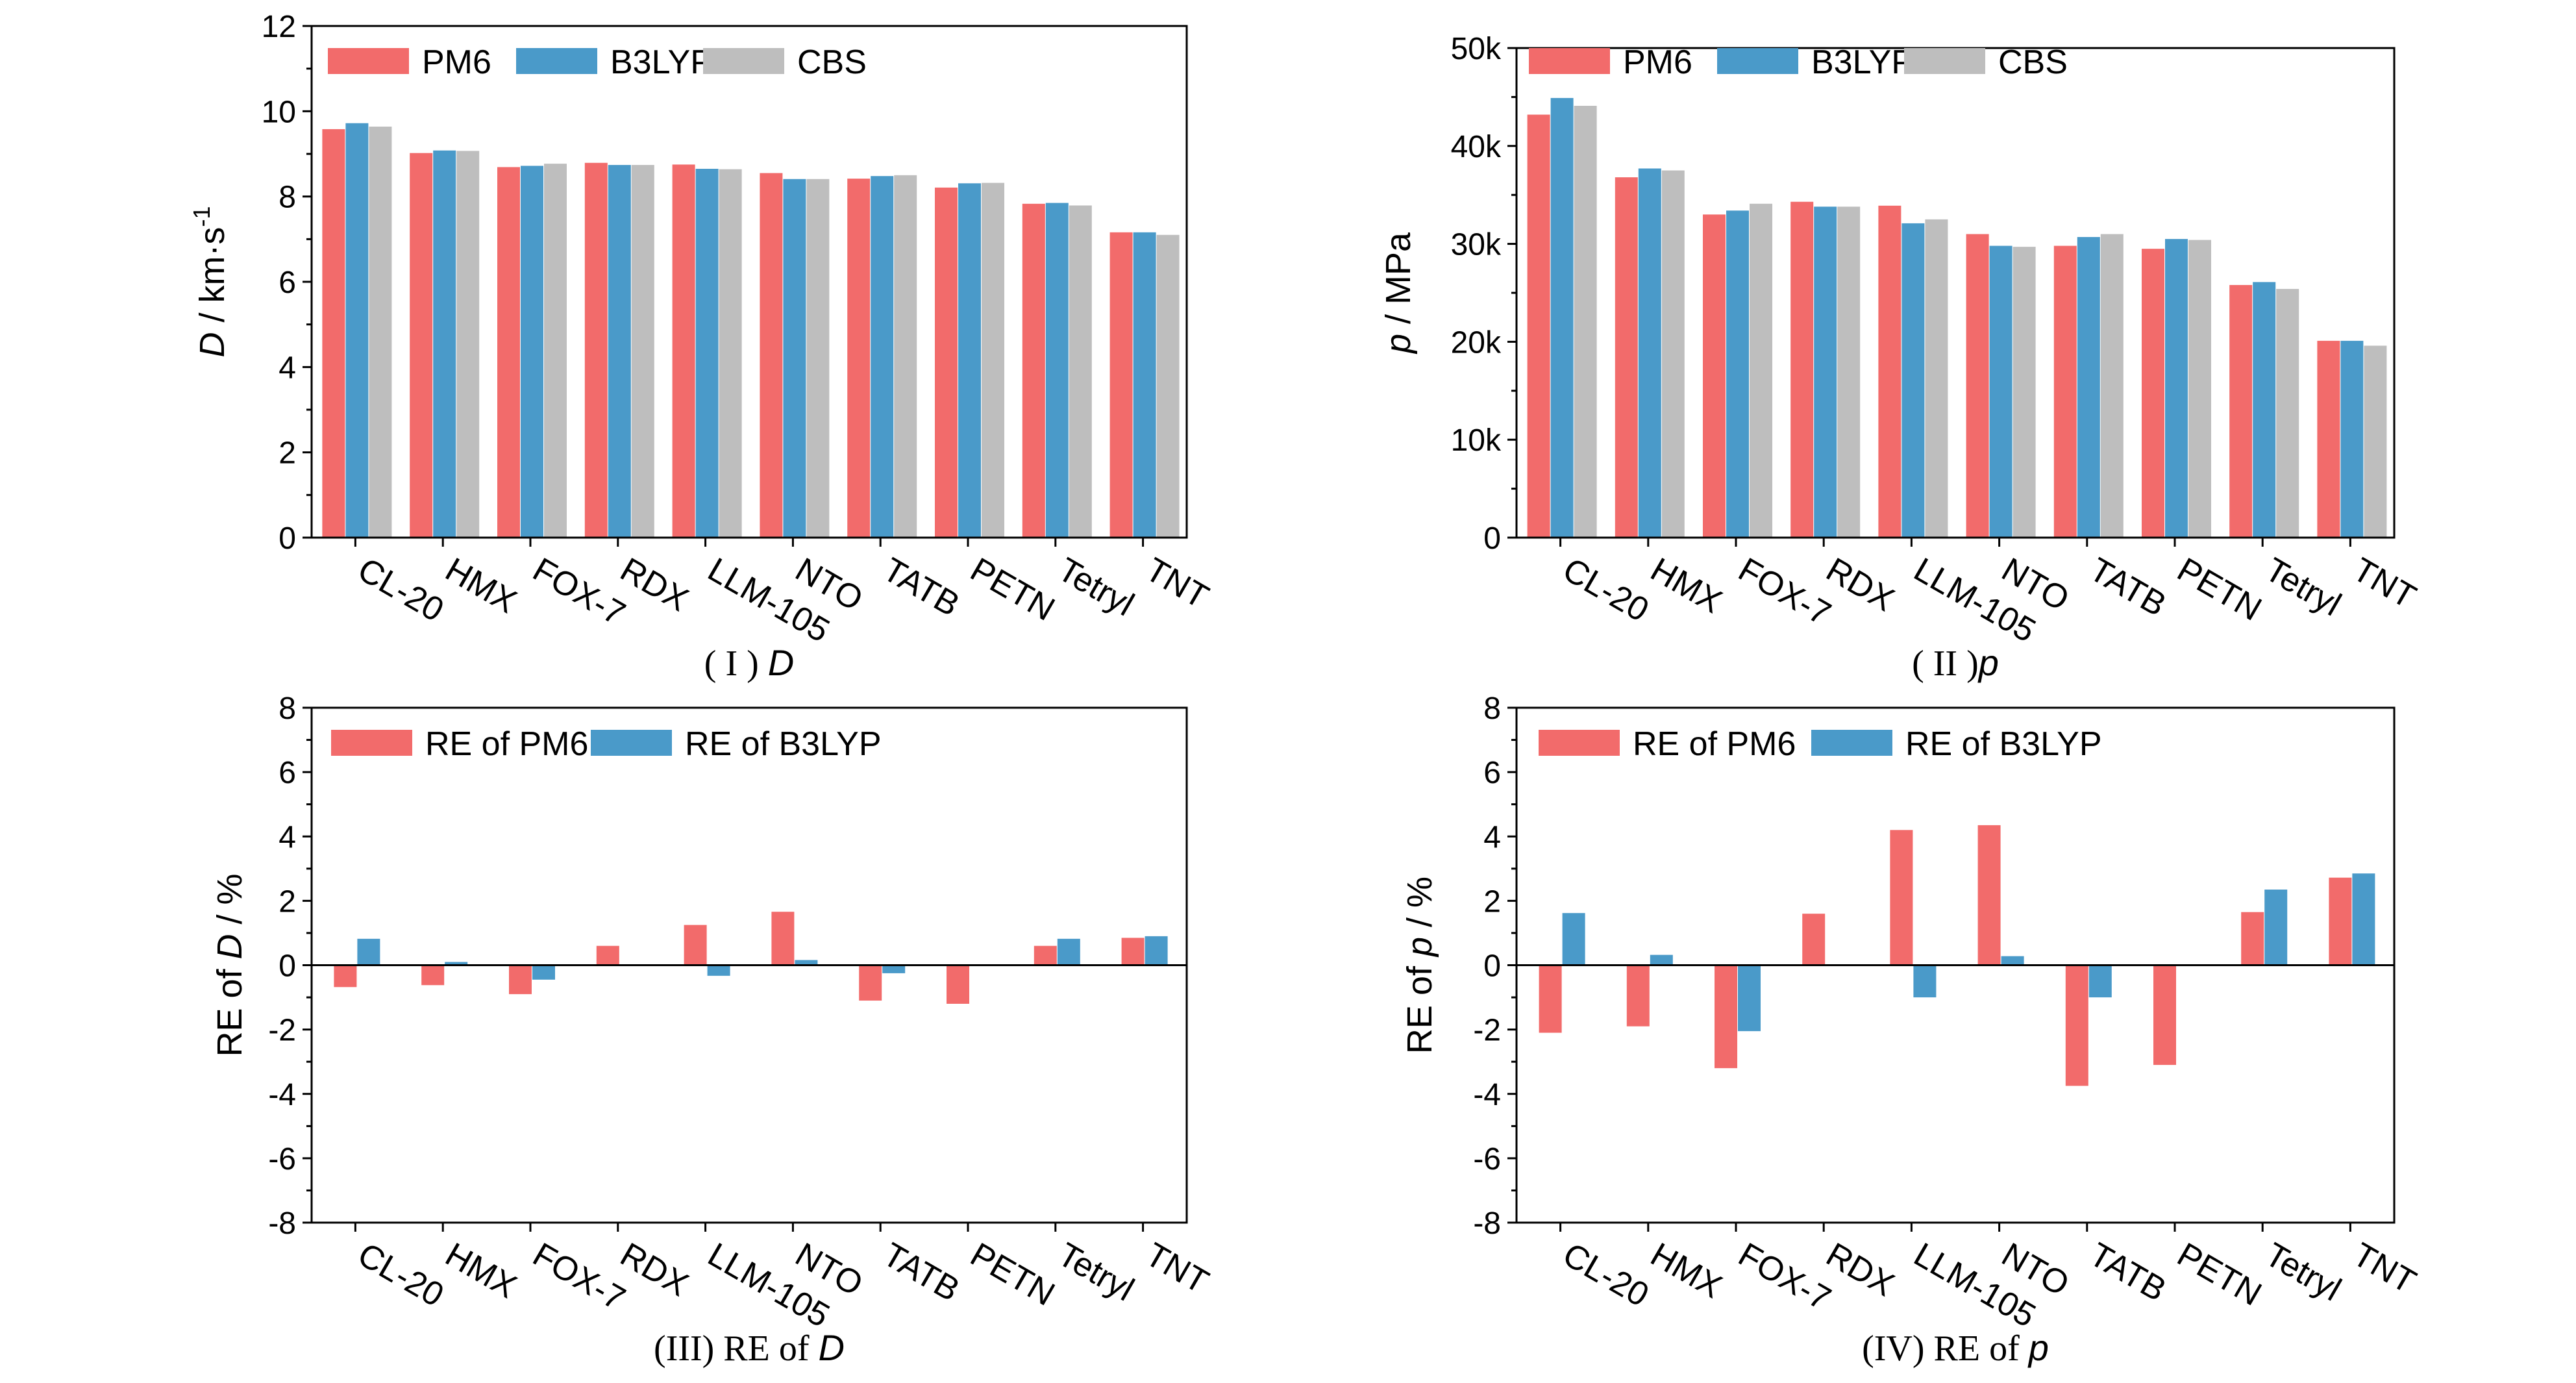  I want to click on bar-pm6-hmx, so click(1626, 357).